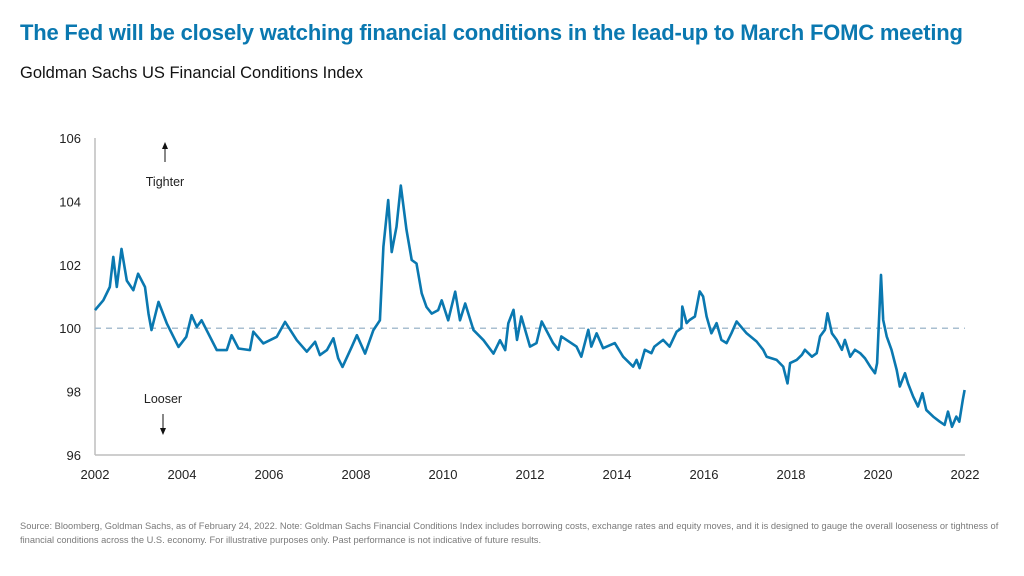 This screenshot has width=1024, height=576. I want to click on x-tick-label: 2018, so click(791, 474).